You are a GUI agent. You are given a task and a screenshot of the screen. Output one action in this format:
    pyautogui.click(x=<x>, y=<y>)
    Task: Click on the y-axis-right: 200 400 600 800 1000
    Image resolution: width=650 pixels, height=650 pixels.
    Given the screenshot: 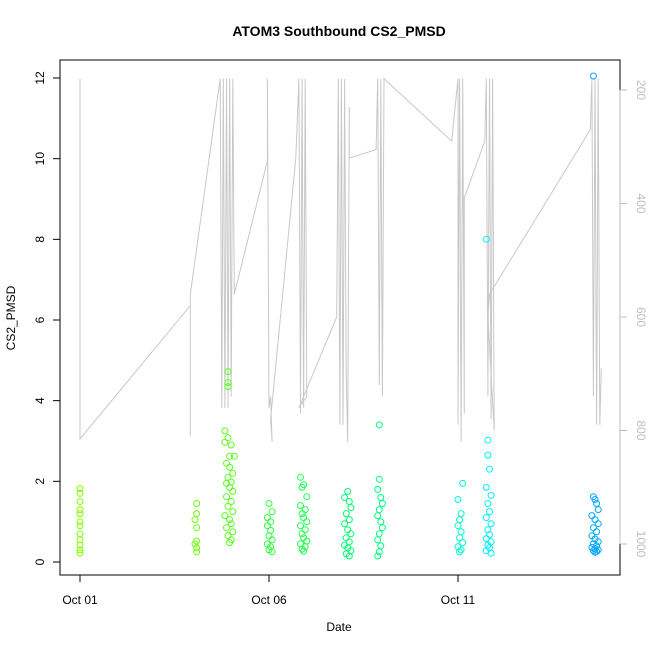 What is the action you would take?
    pyautogui.click(x=633, y=319)
    